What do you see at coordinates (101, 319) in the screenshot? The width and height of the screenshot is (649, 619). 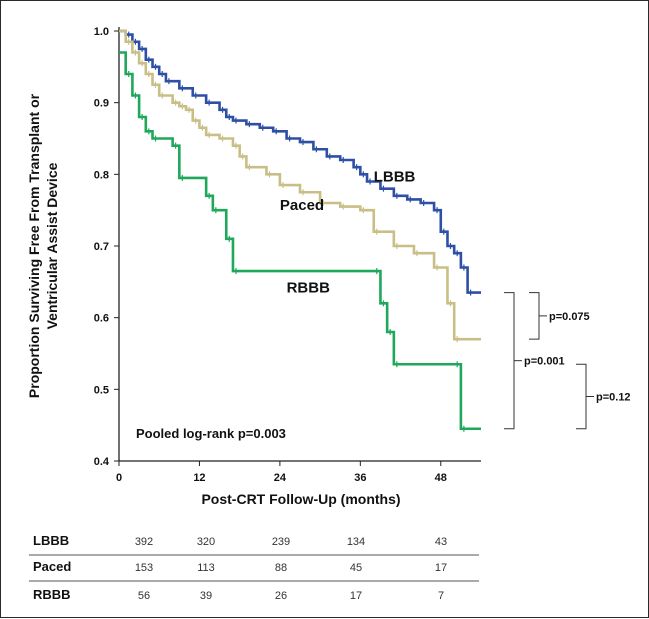 I see `y-tick-label: 0.6` at bounding box center [101, 319].